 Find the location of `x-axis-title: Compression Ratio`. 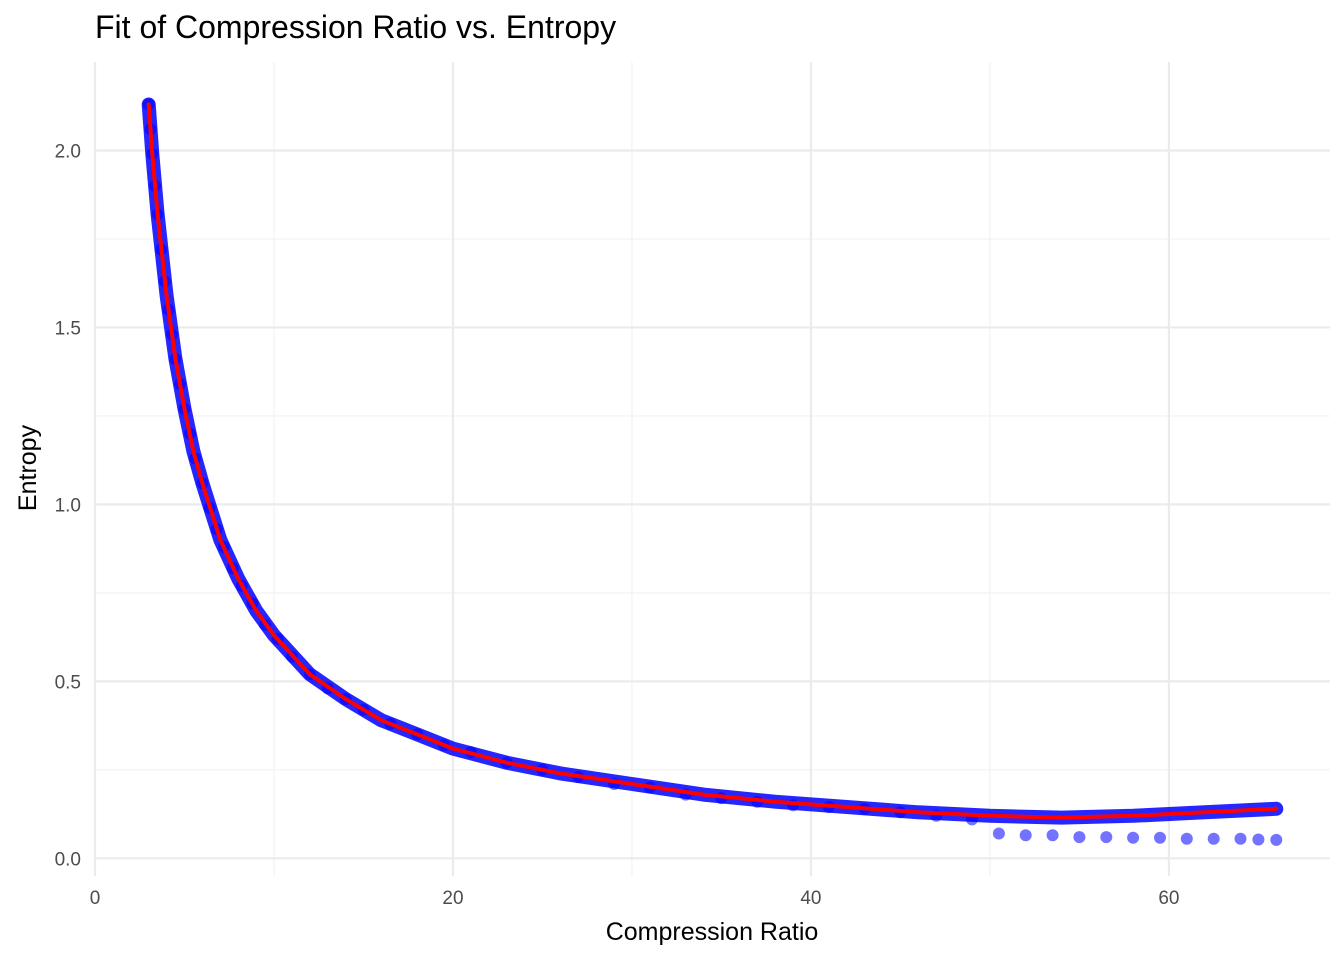

x-axis-title: Compression Ratio is located at coordinates (712, 932).